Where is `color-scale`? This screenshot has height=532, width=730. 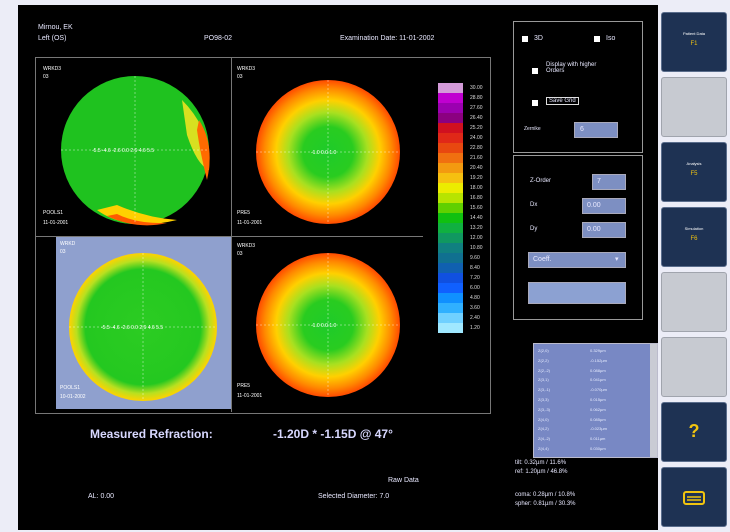 color-scale is located at coordinates (450, 208).